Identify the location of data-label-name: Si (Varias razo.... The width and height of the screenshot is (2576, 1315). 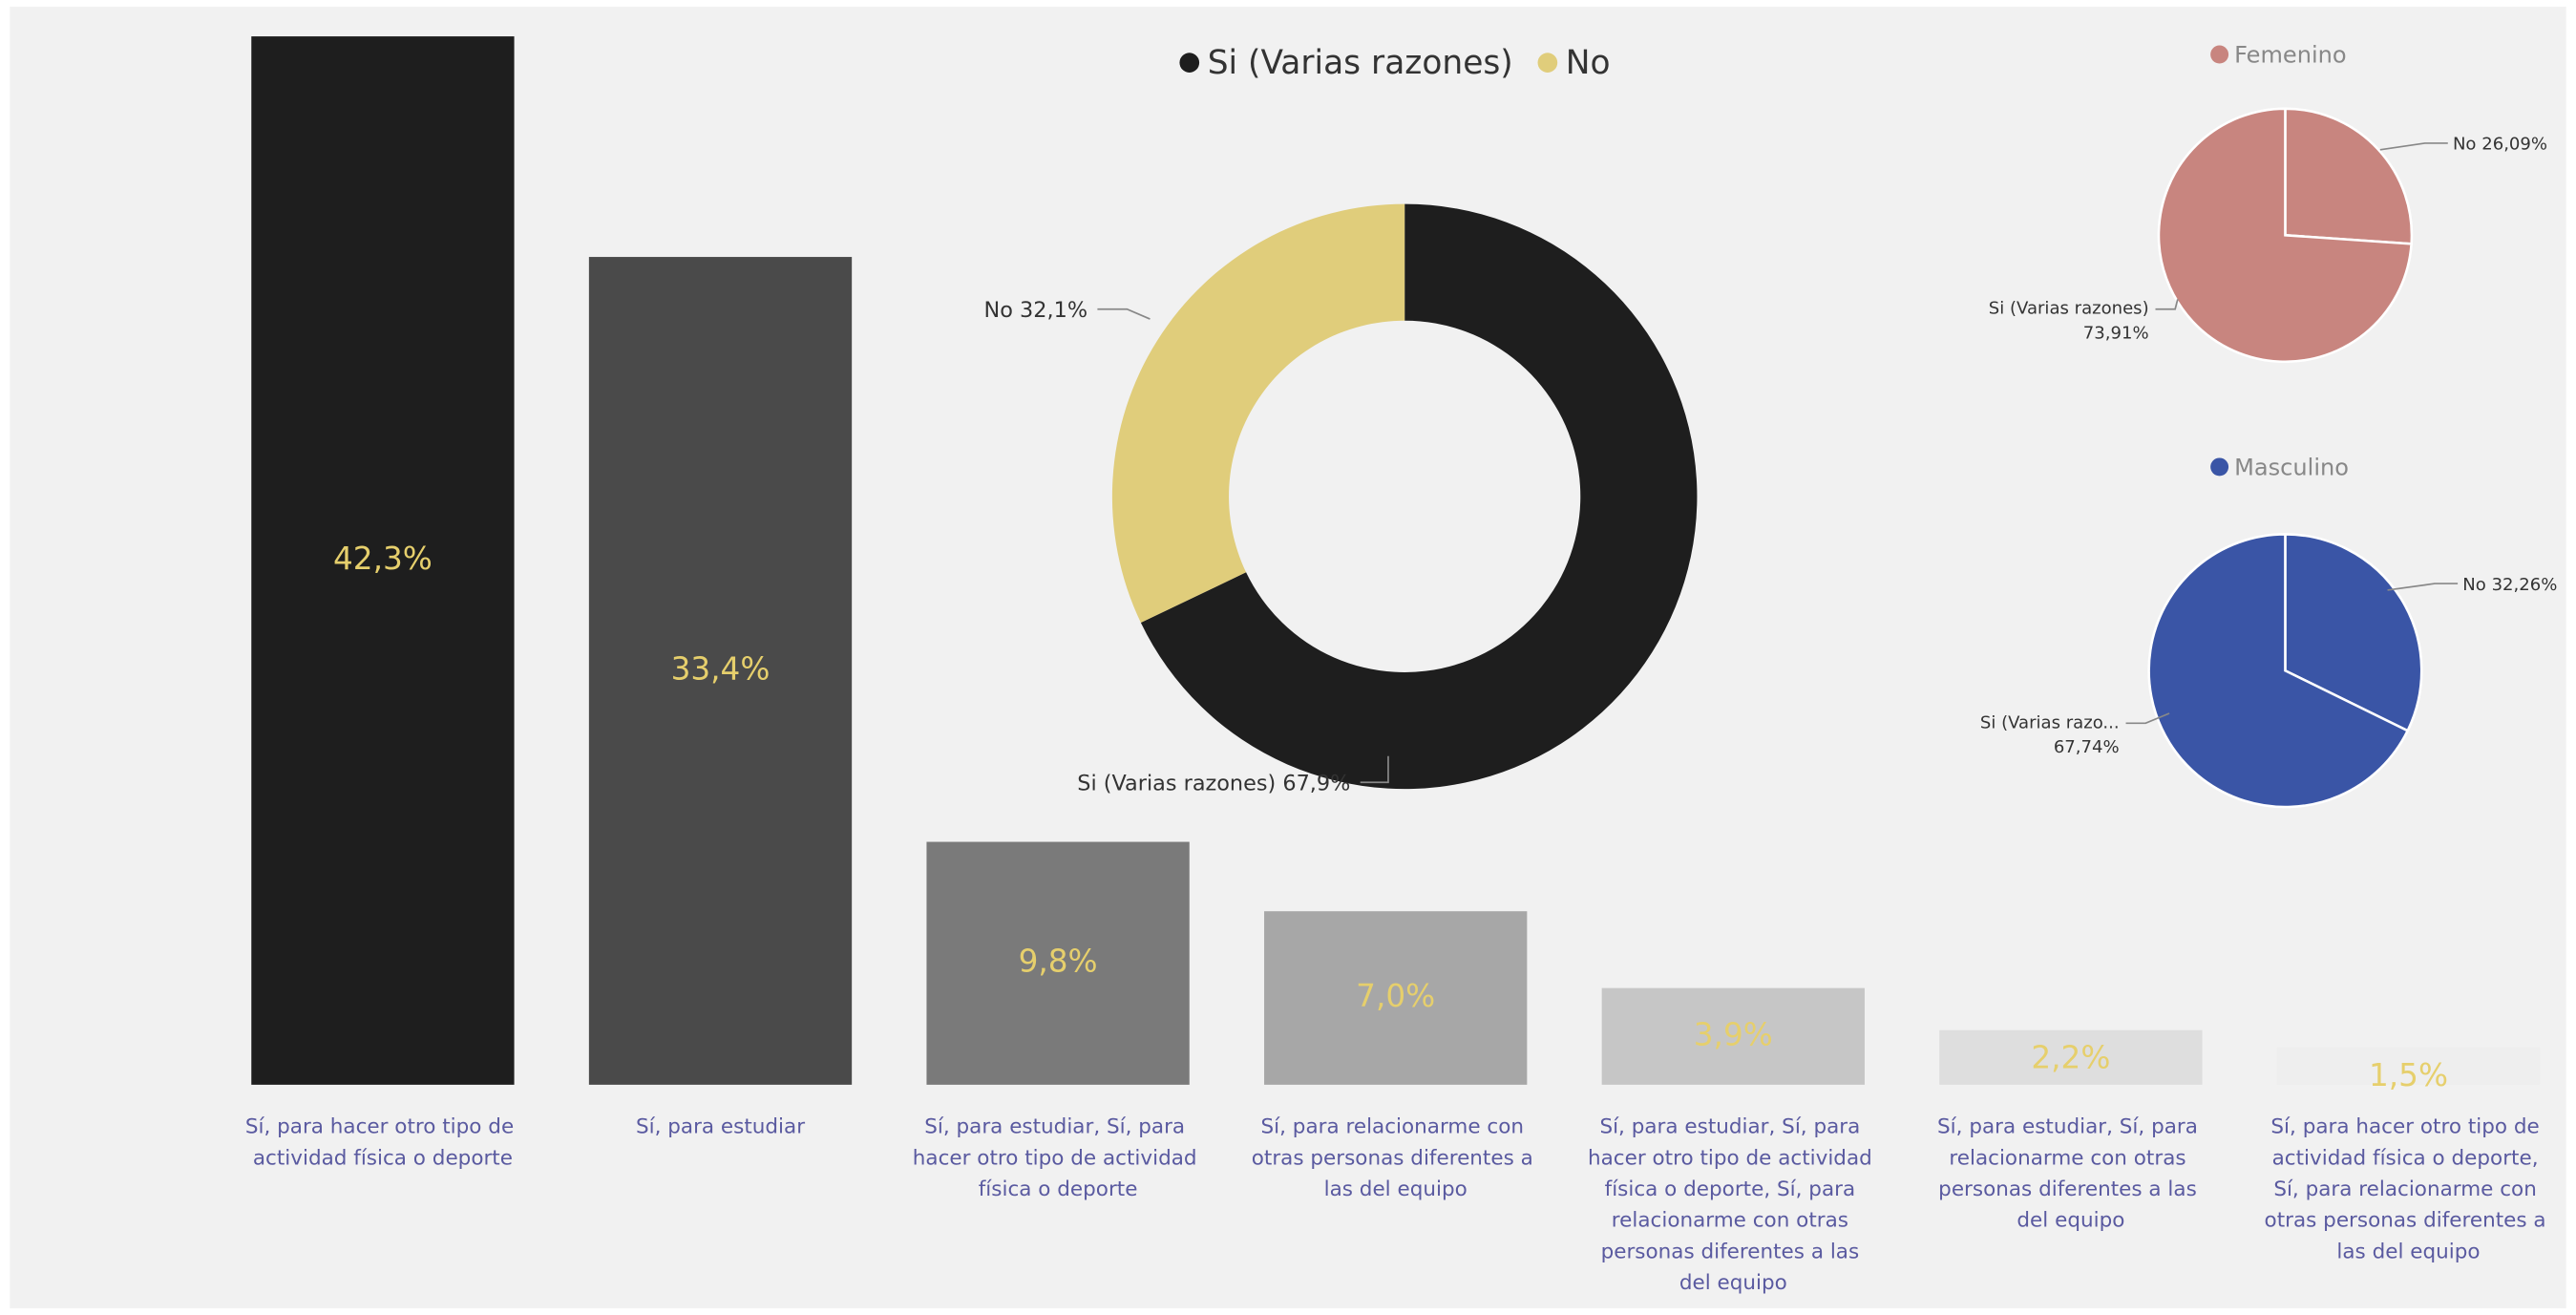
(2050, 722).